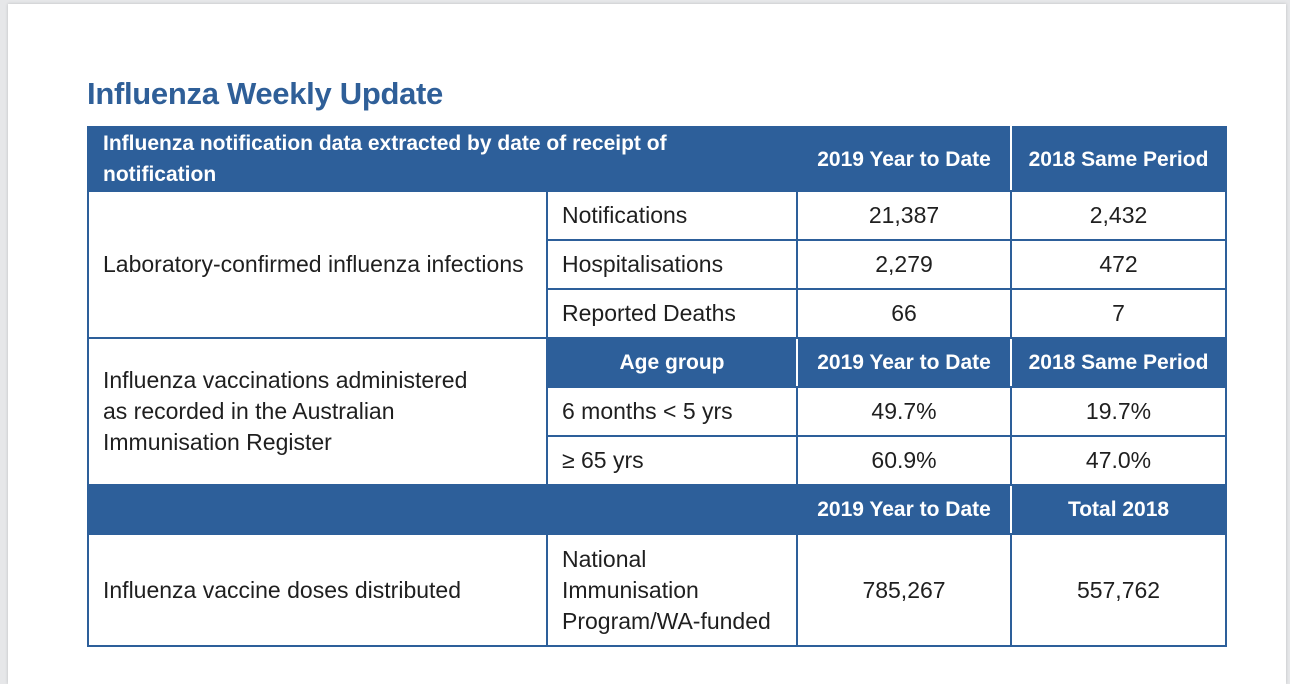  What do you see at coordinates (904, 362) in the screenshot?
I see `vacc-header-2019-ytd: 2019 Year to Date` at bounding box center [904, 362].